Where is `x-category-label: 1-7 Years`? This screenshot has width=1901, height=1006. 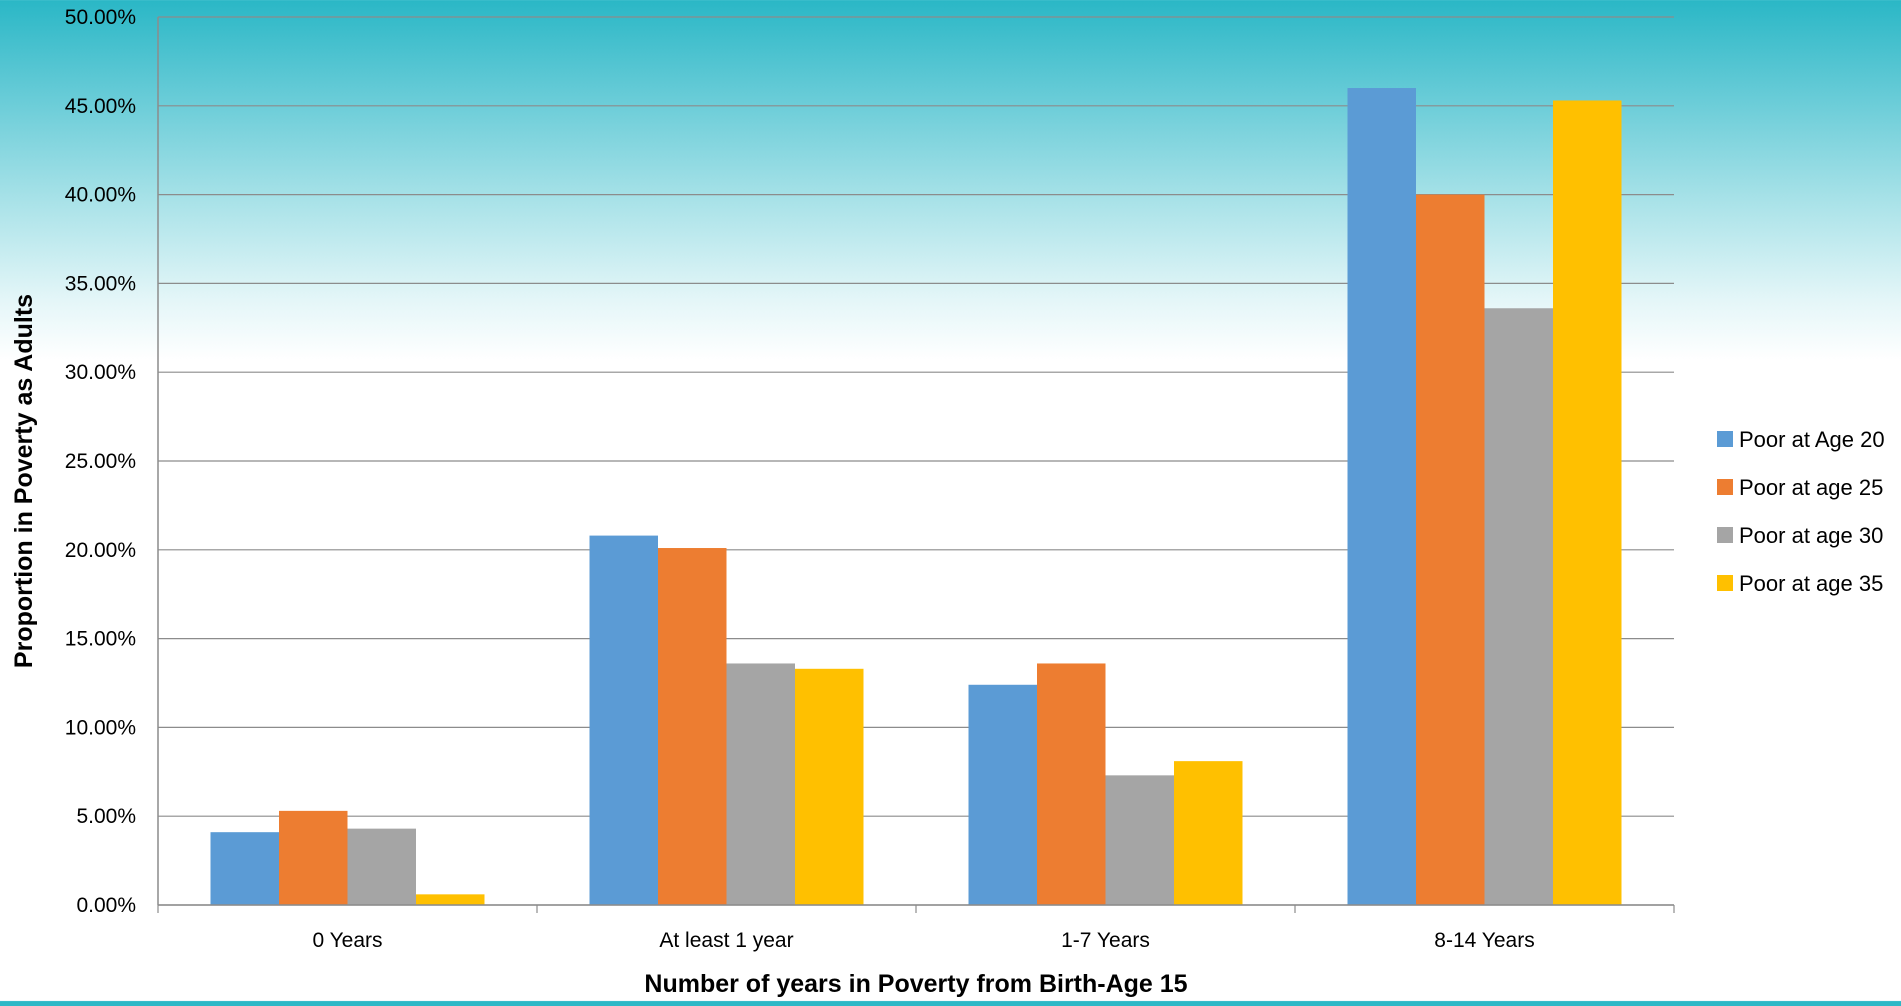
x-category-label: 1-7 Years is located at coordinates (1105, 940).